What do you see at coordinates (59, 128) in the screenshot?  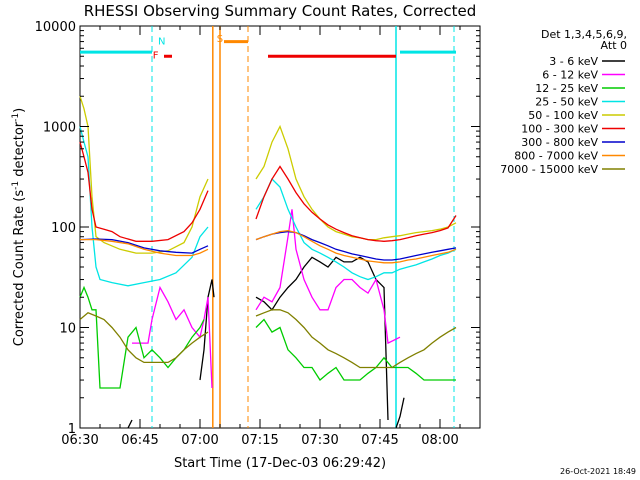 I see `y-tick-label: 1000` at bounding box center [59, 128].